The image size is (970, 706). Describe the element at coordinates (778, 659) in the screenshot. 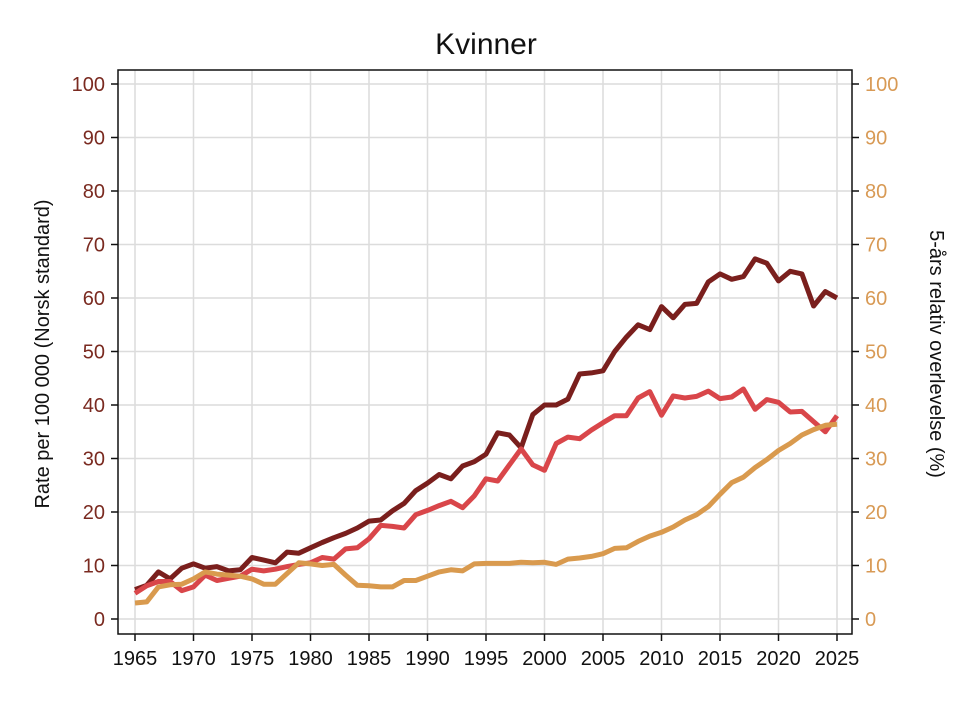

I see `x-tick-label: 2020` at that location.